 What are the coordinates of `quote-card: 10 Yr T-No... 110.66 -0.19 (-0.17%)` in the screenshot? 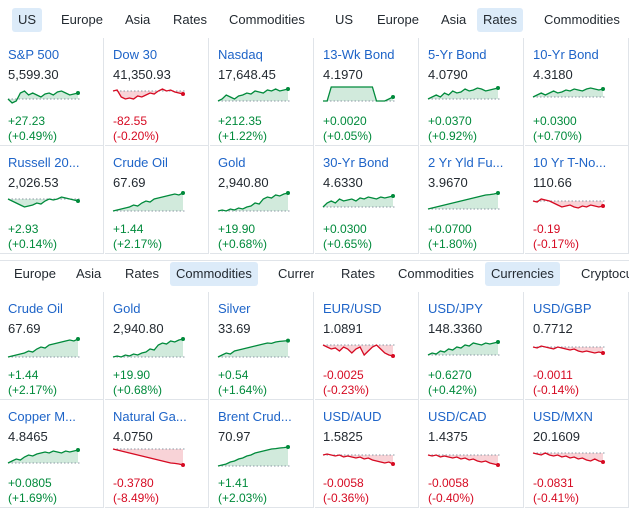 It's located at (577, 200).